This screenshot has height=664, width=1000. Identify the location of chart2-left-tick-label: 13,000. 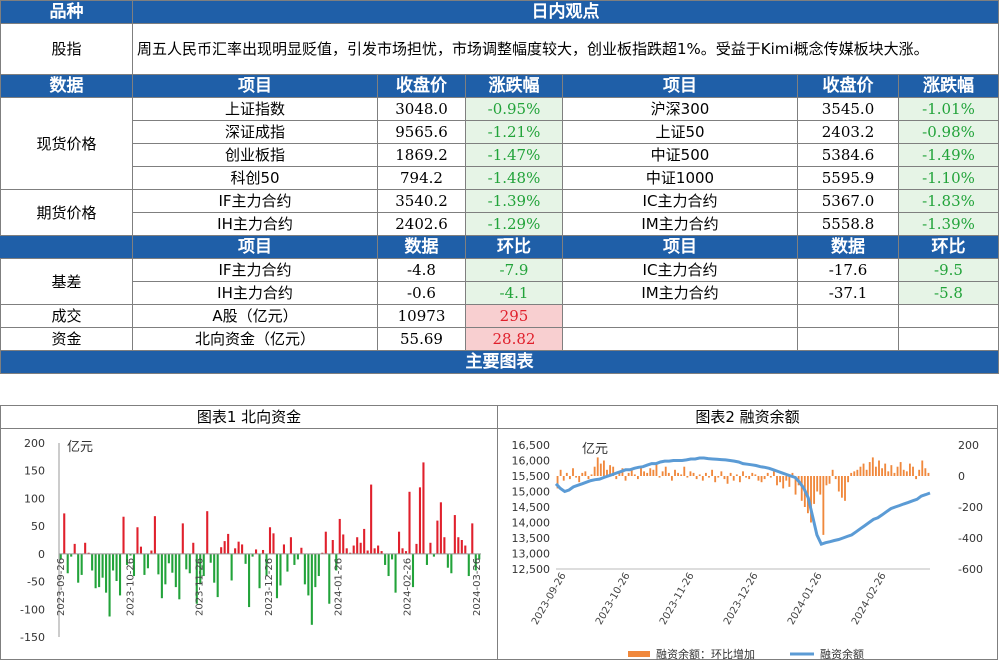
(531, 554).